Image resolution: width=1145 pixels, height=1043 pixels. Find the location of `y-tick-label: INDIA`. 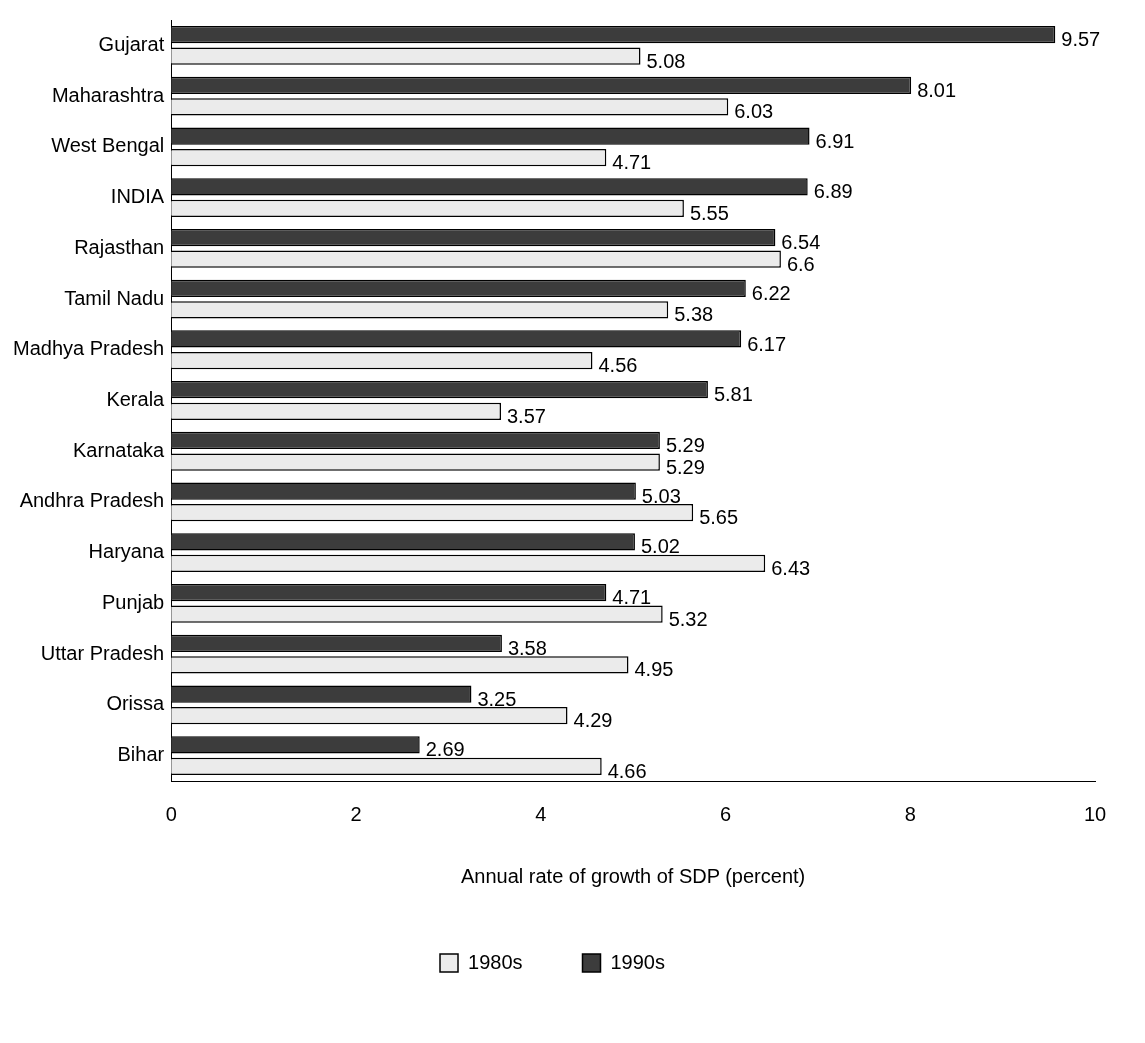

y-tick-label: INDIA is located at coordinates (137, 196).